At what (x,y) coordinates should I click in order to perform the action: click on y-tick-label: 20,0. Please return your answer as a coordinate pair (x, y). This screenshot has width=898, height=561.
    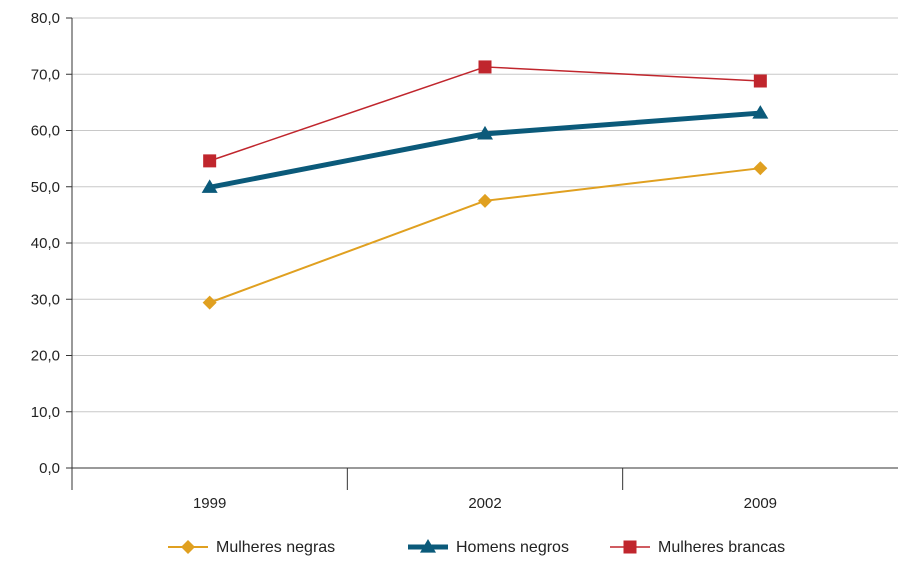
    Looking at the image, I should click on (45, 356).